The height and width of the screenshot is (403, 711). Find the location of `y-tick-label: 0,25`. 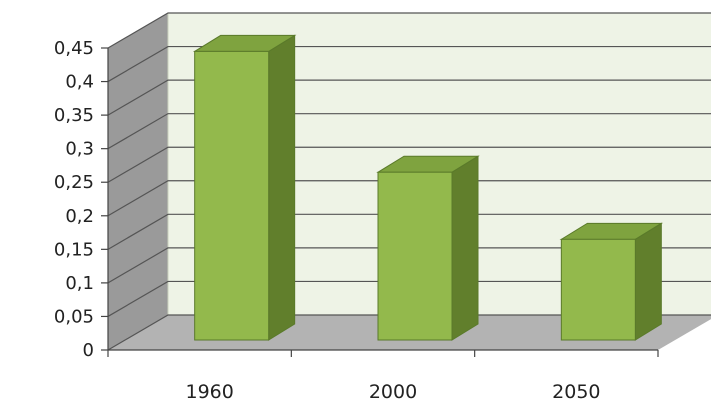

y-tick-label: 0,25 is located at coordinates (74, 182).